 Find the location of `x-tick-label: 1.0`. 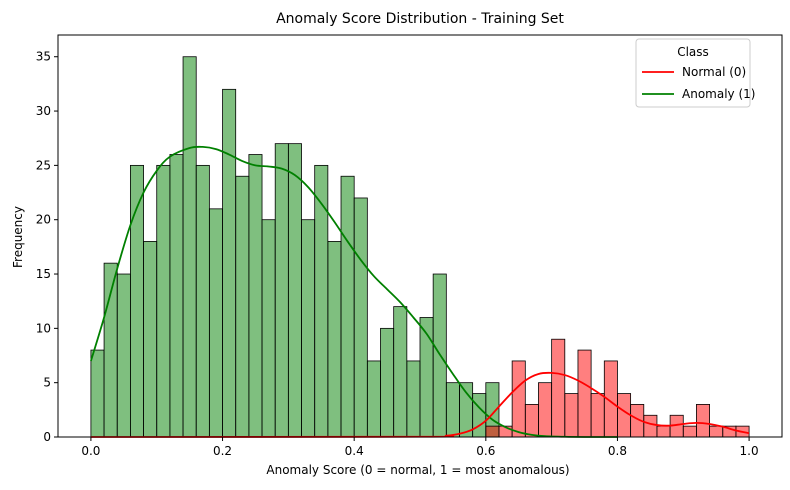

x-tick-label: 1.0 is located at coordinates (749, 451).